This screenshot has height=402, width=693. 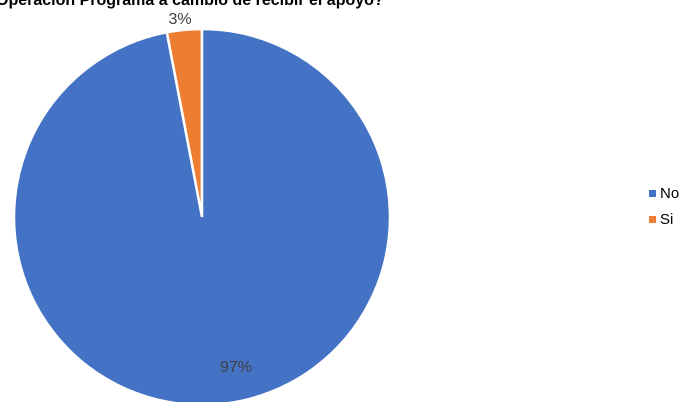 I want to click on legend-label-no: No, so click(x=670, y=193).